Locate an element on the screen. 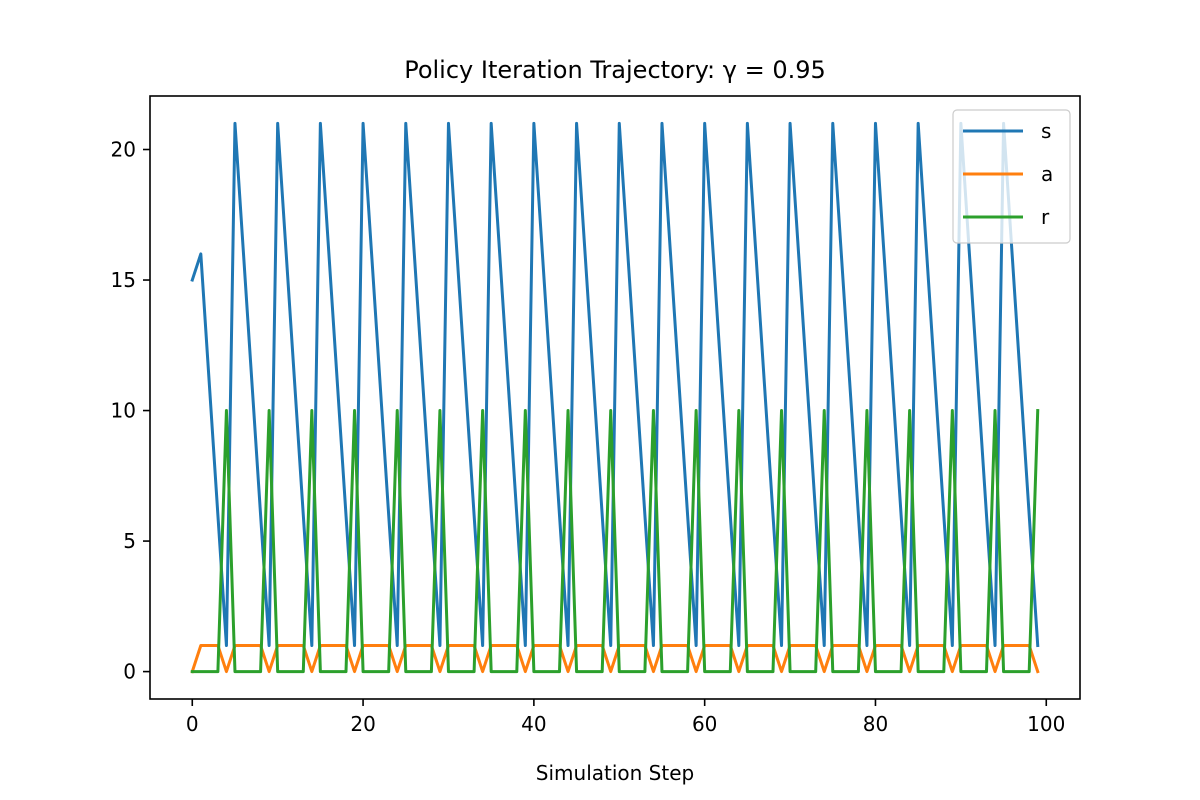 Image resolution: width=1200 pixels, height=800 pixels. legend-label-r: r is located at coordinates (1045, 217).